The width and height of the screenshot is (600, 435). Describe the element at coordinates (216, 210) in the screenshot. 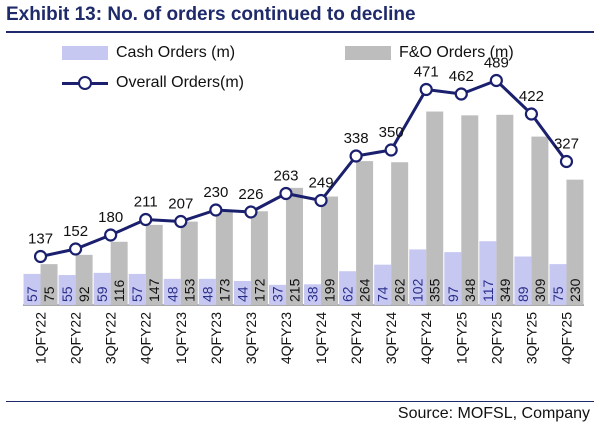

I see `overall-point-2QFY23` at that location.